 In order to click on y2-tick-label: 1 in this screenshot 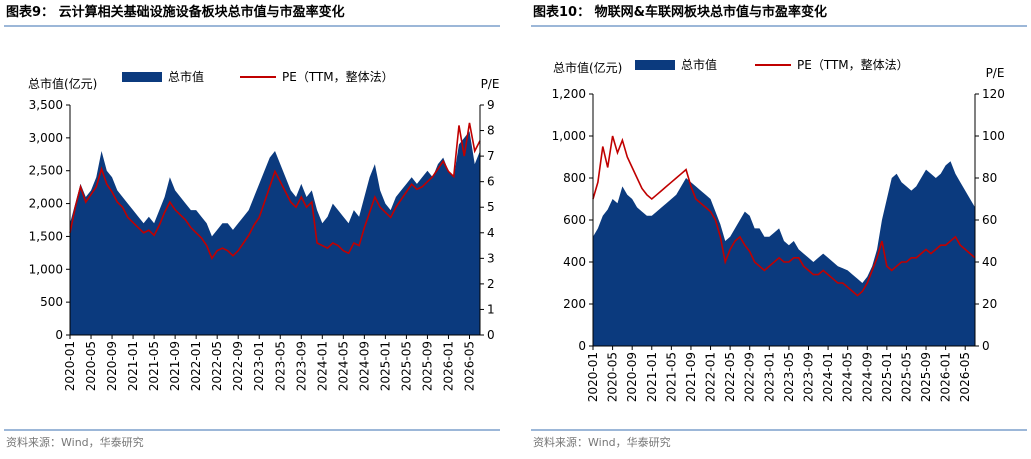, I will do `click(491, 309)`.